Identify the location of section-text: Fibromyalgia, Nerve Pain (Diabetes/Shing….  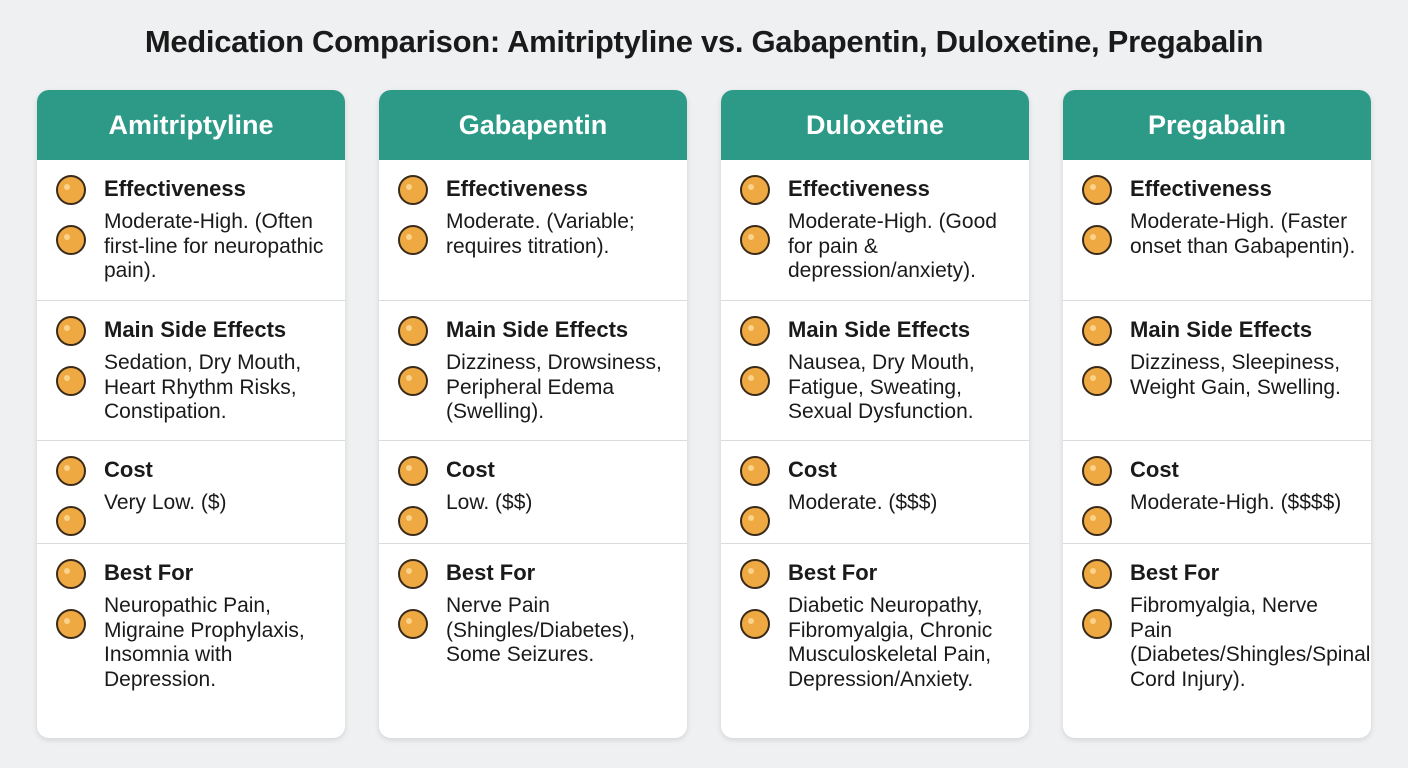
(1250, 642).